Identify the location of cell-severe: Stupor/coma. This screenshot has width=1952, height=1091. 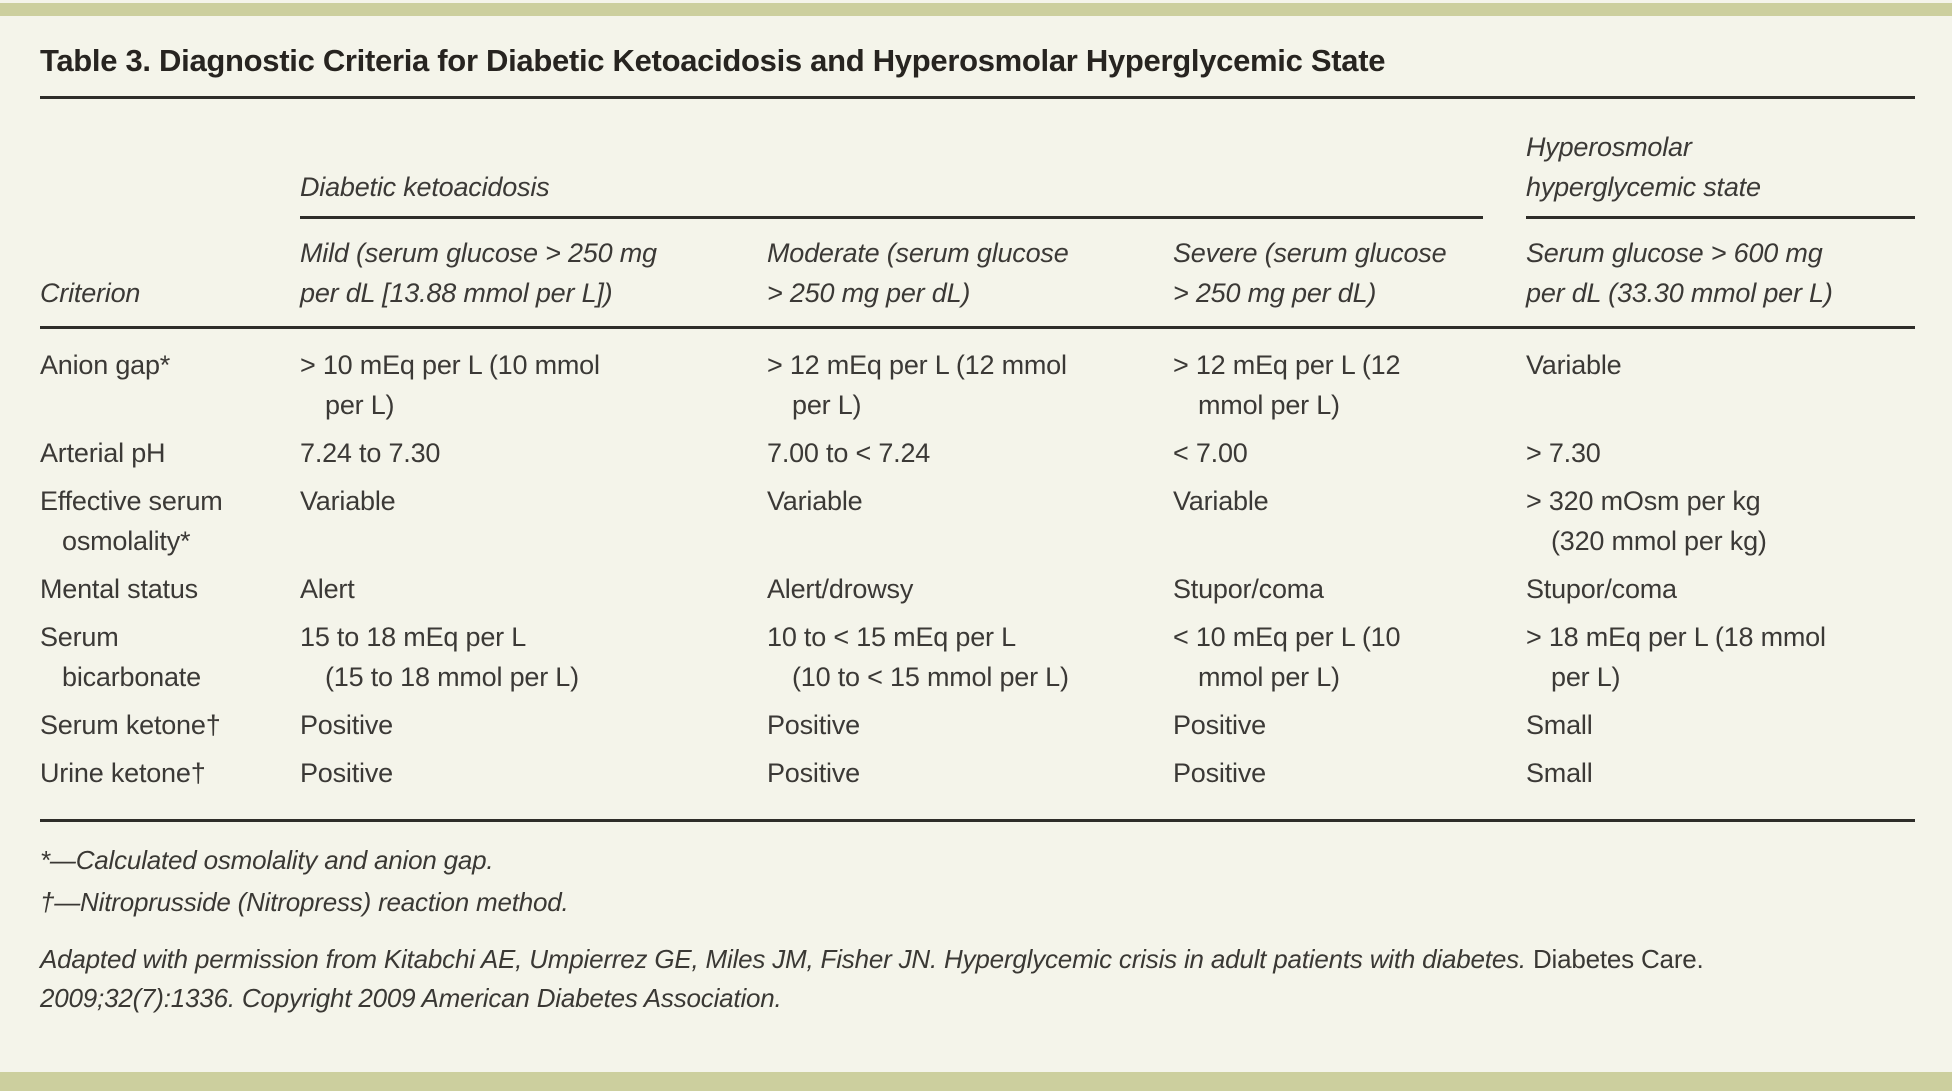
(1248, 589).